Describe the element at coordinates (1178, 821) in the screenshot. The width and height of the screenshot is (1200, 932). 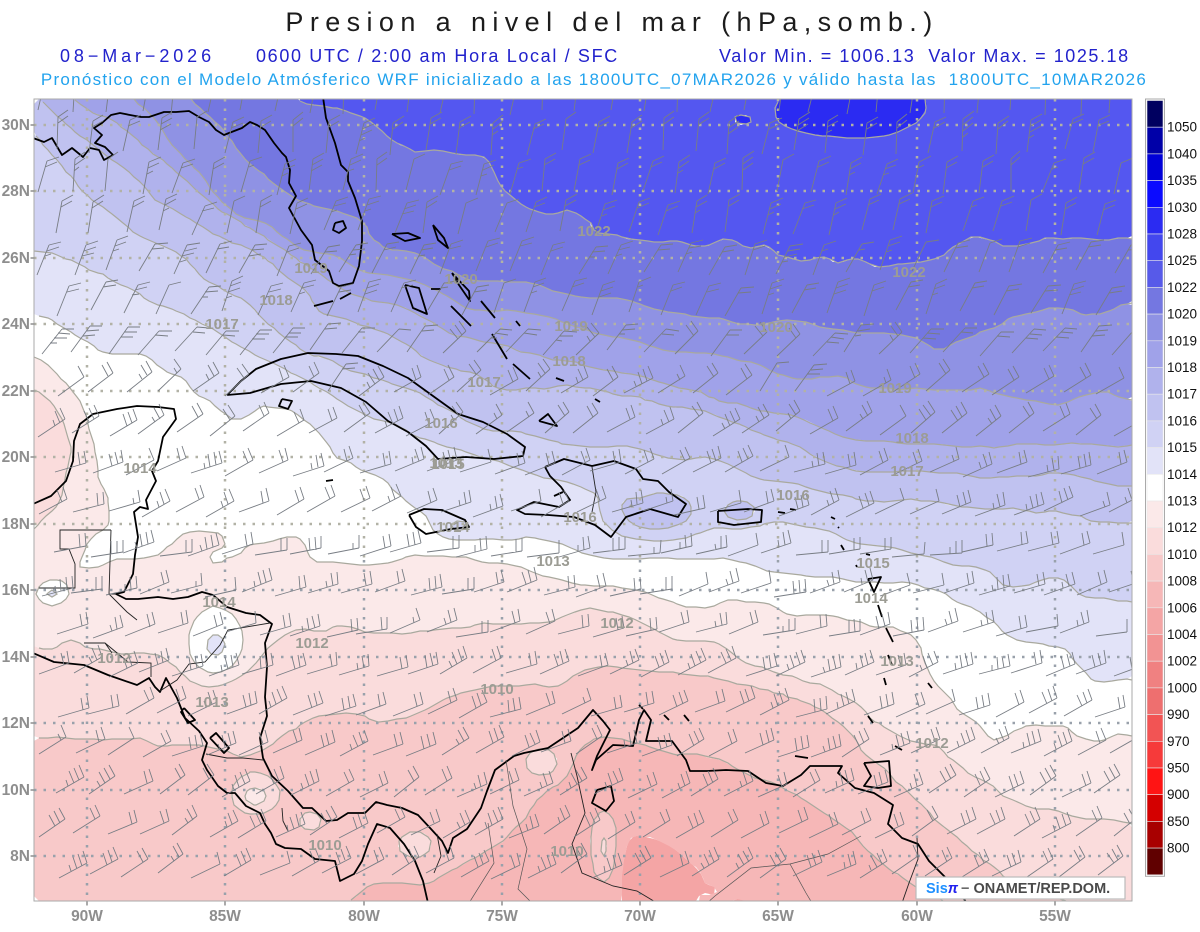
I see `svg-text: 850` at that location.